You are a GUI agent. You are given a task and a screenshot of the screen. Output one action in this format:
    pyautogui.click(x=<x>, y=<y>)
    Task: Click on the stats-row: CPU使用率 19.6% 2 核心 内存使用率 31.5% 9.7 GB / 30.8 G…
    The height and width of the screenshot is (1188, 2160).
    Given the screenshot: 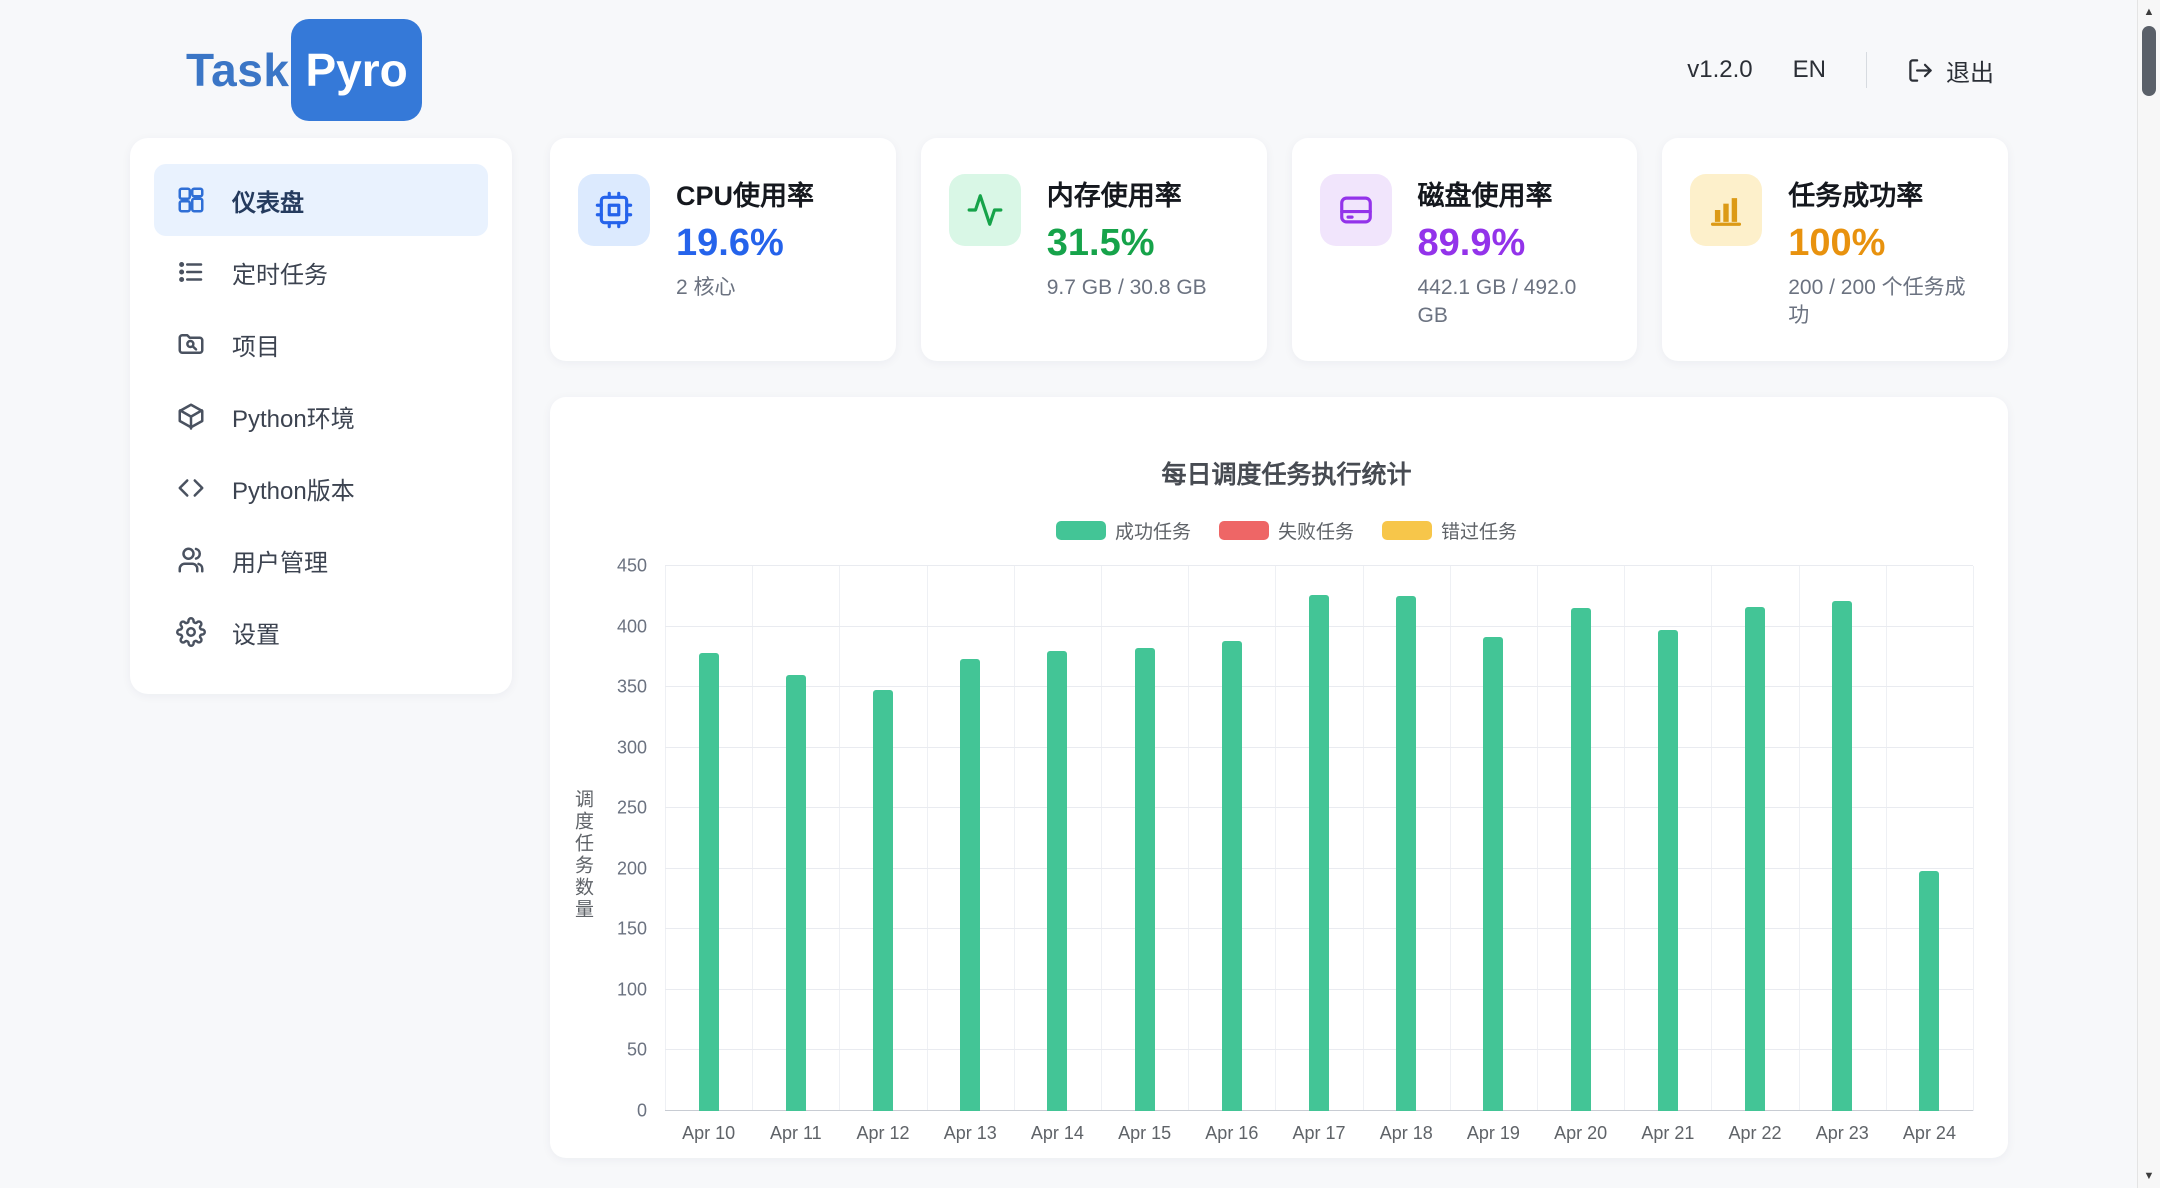 What is the action you would take?
    pyautogui.click(x=1279, y=249)
    